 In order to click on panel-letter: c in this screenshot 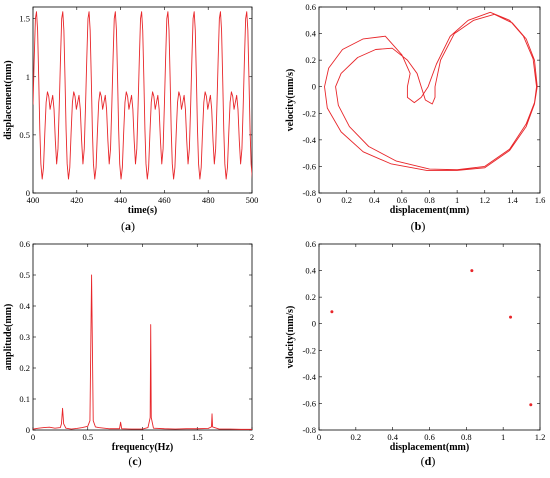, I will do `click(135, 461)`.